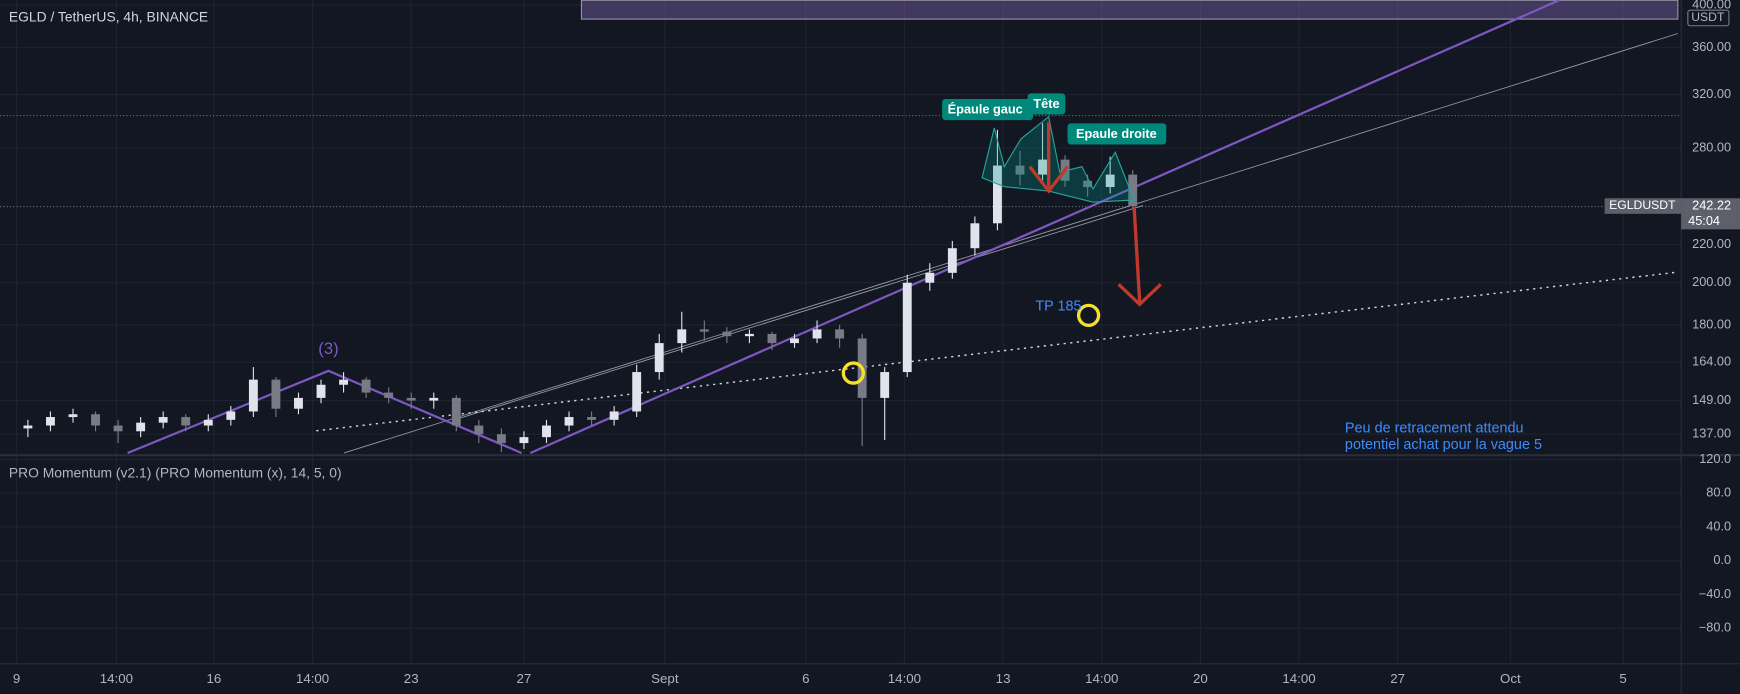  What do you see at coordinates (214, 678) in the screenshot?
I see `x-tick-label: 16` at bounding box center [214, 678].